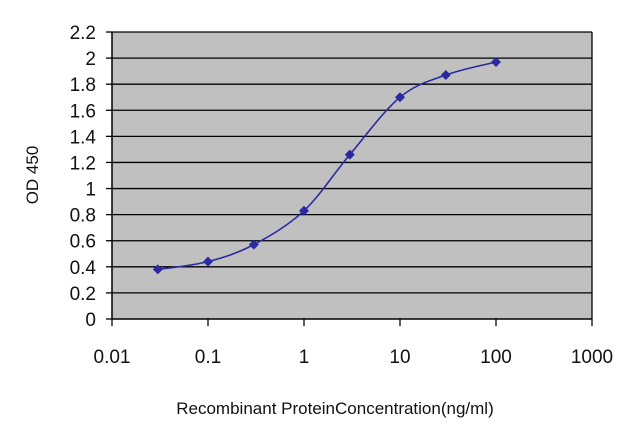 Image resolution: width=640 pixels, height=427 pixels. I want to click on y-tick-label: 0.6, so click(83, 242).